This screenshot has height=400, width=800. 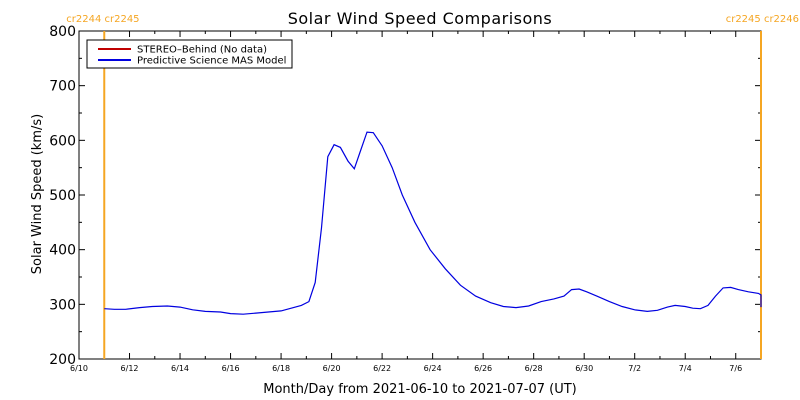 What do you see at coordinates (685, 368) in the screenshot?
I see `x-tick-label: 7/4` at bounding box center [685, 368].